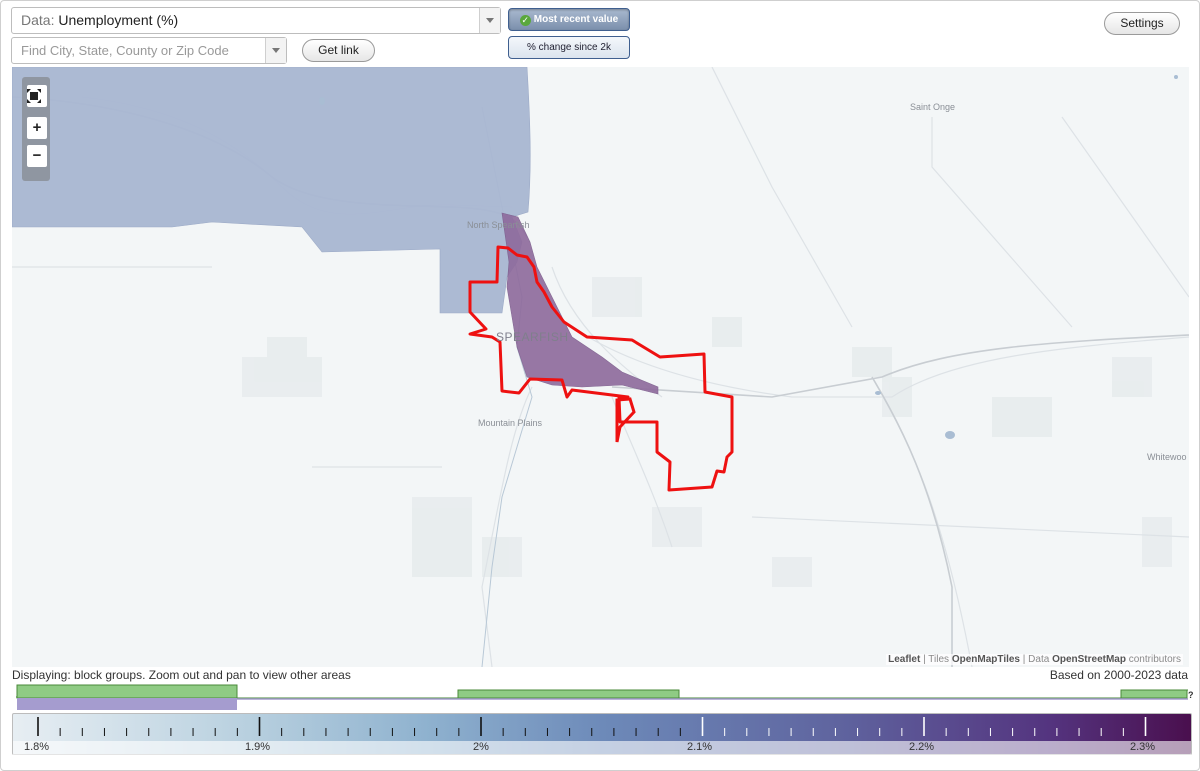  I want to click on openstreetmap-link: OpenStreetMap, so click(1089, 659).